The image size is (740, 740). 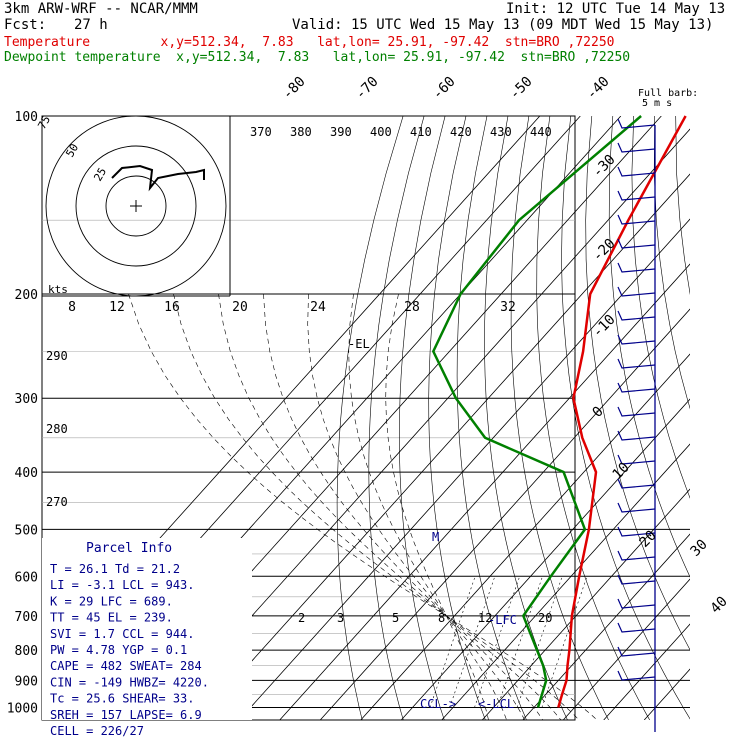 What do you see at coordinates (26, 117) in the screenshot?
I see `pressure-tick-100: 100` at bounding box center [26, 117].